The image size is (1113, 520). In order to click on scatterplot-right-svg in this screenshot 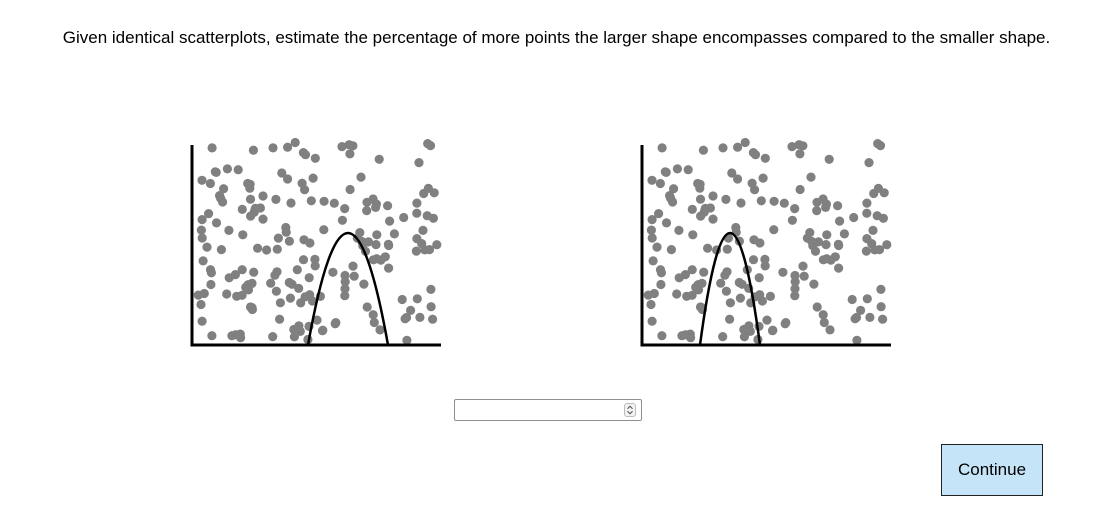, I will do `click(766, 242)`.